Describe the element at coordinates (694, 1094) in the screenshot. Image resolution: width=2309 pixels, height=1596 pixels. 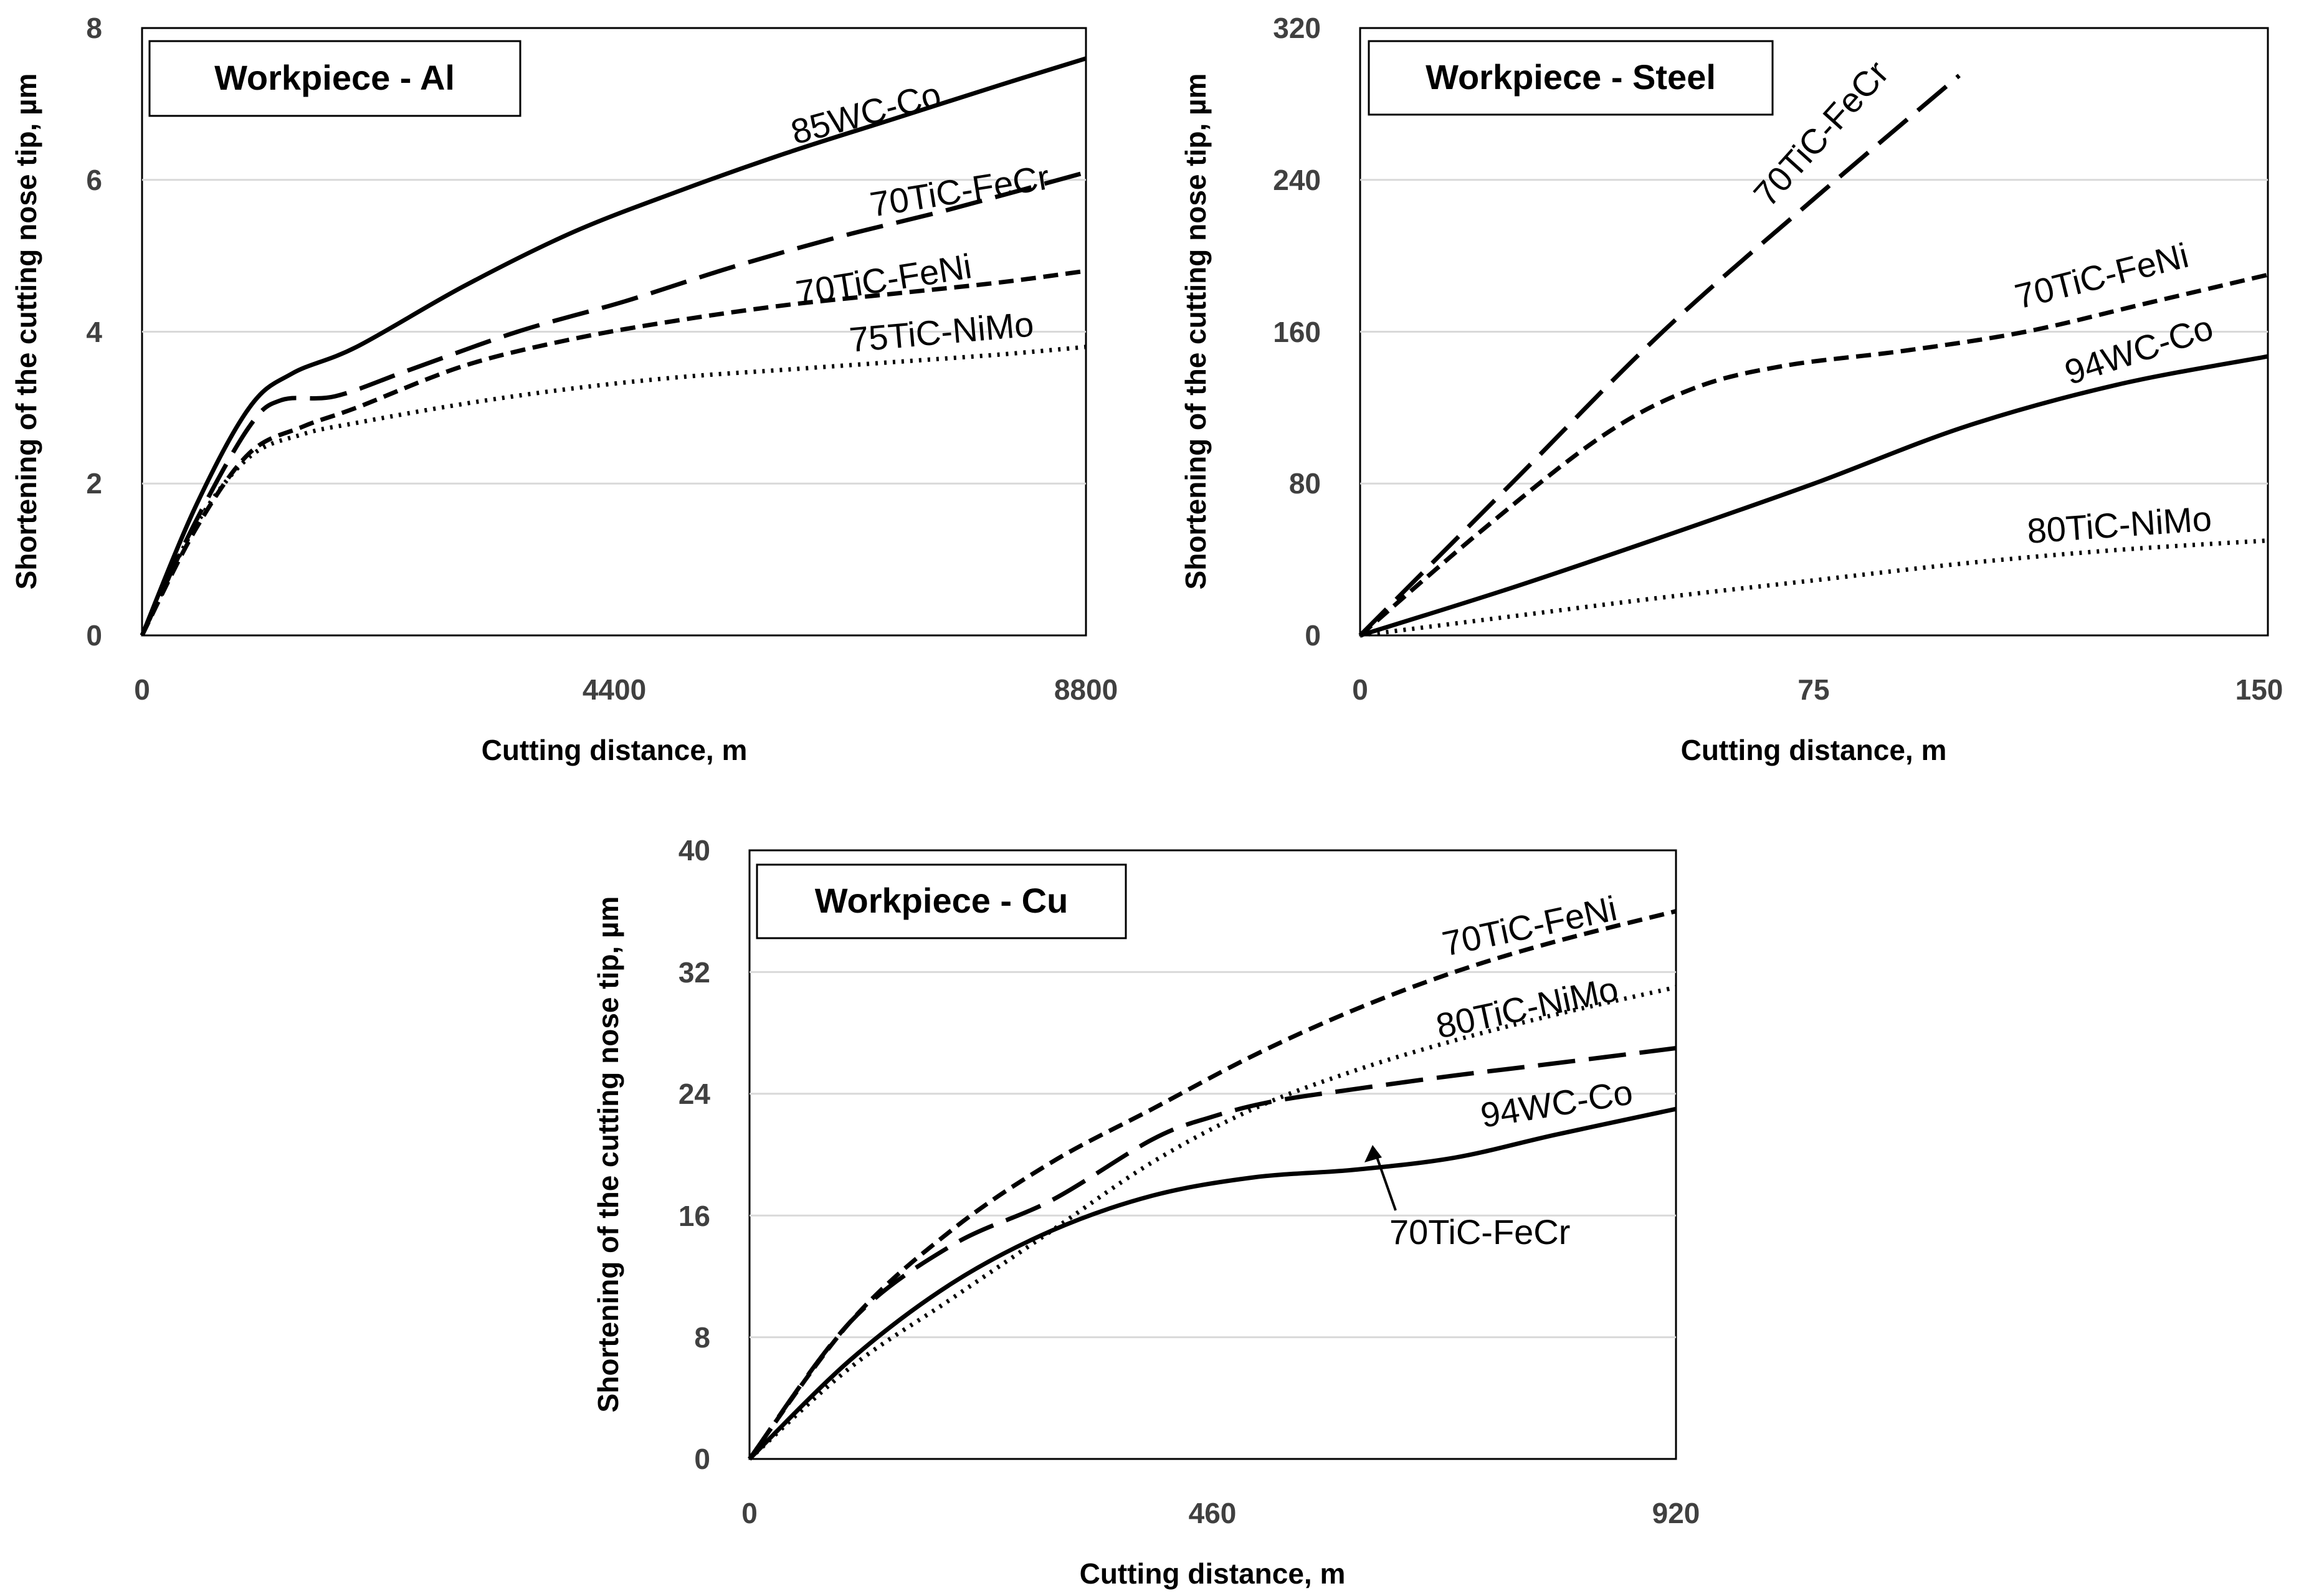
I see `y-tick-label: 24` at that location.